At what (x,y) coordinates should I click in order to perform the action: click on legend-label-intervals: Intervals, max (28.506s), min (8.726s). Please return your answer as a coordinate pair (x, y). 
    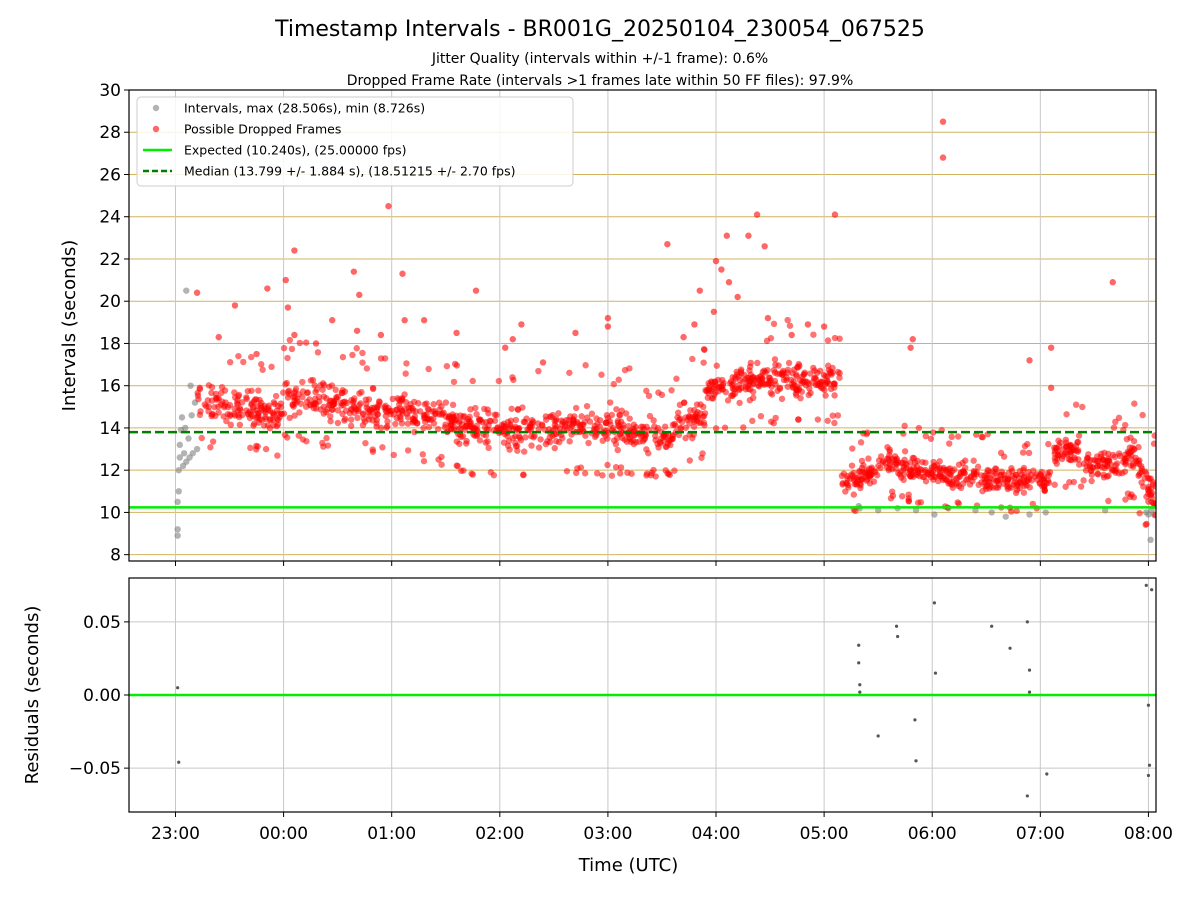
    Looking at the image, I should click on (304, 108).